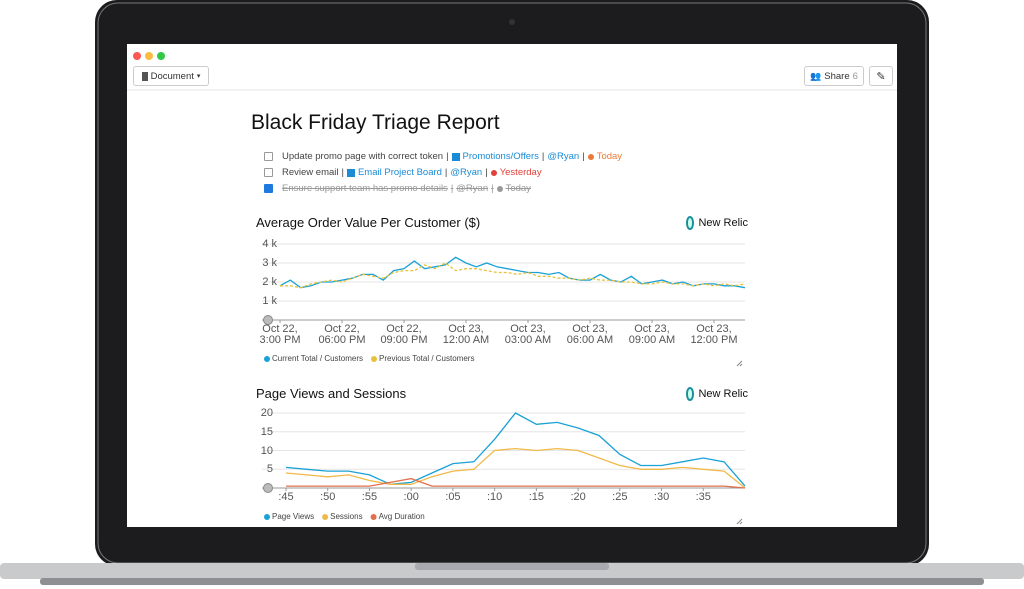 The image size is (1024, 589). I want to click on x-tick-label: :20, so click(578, 497).